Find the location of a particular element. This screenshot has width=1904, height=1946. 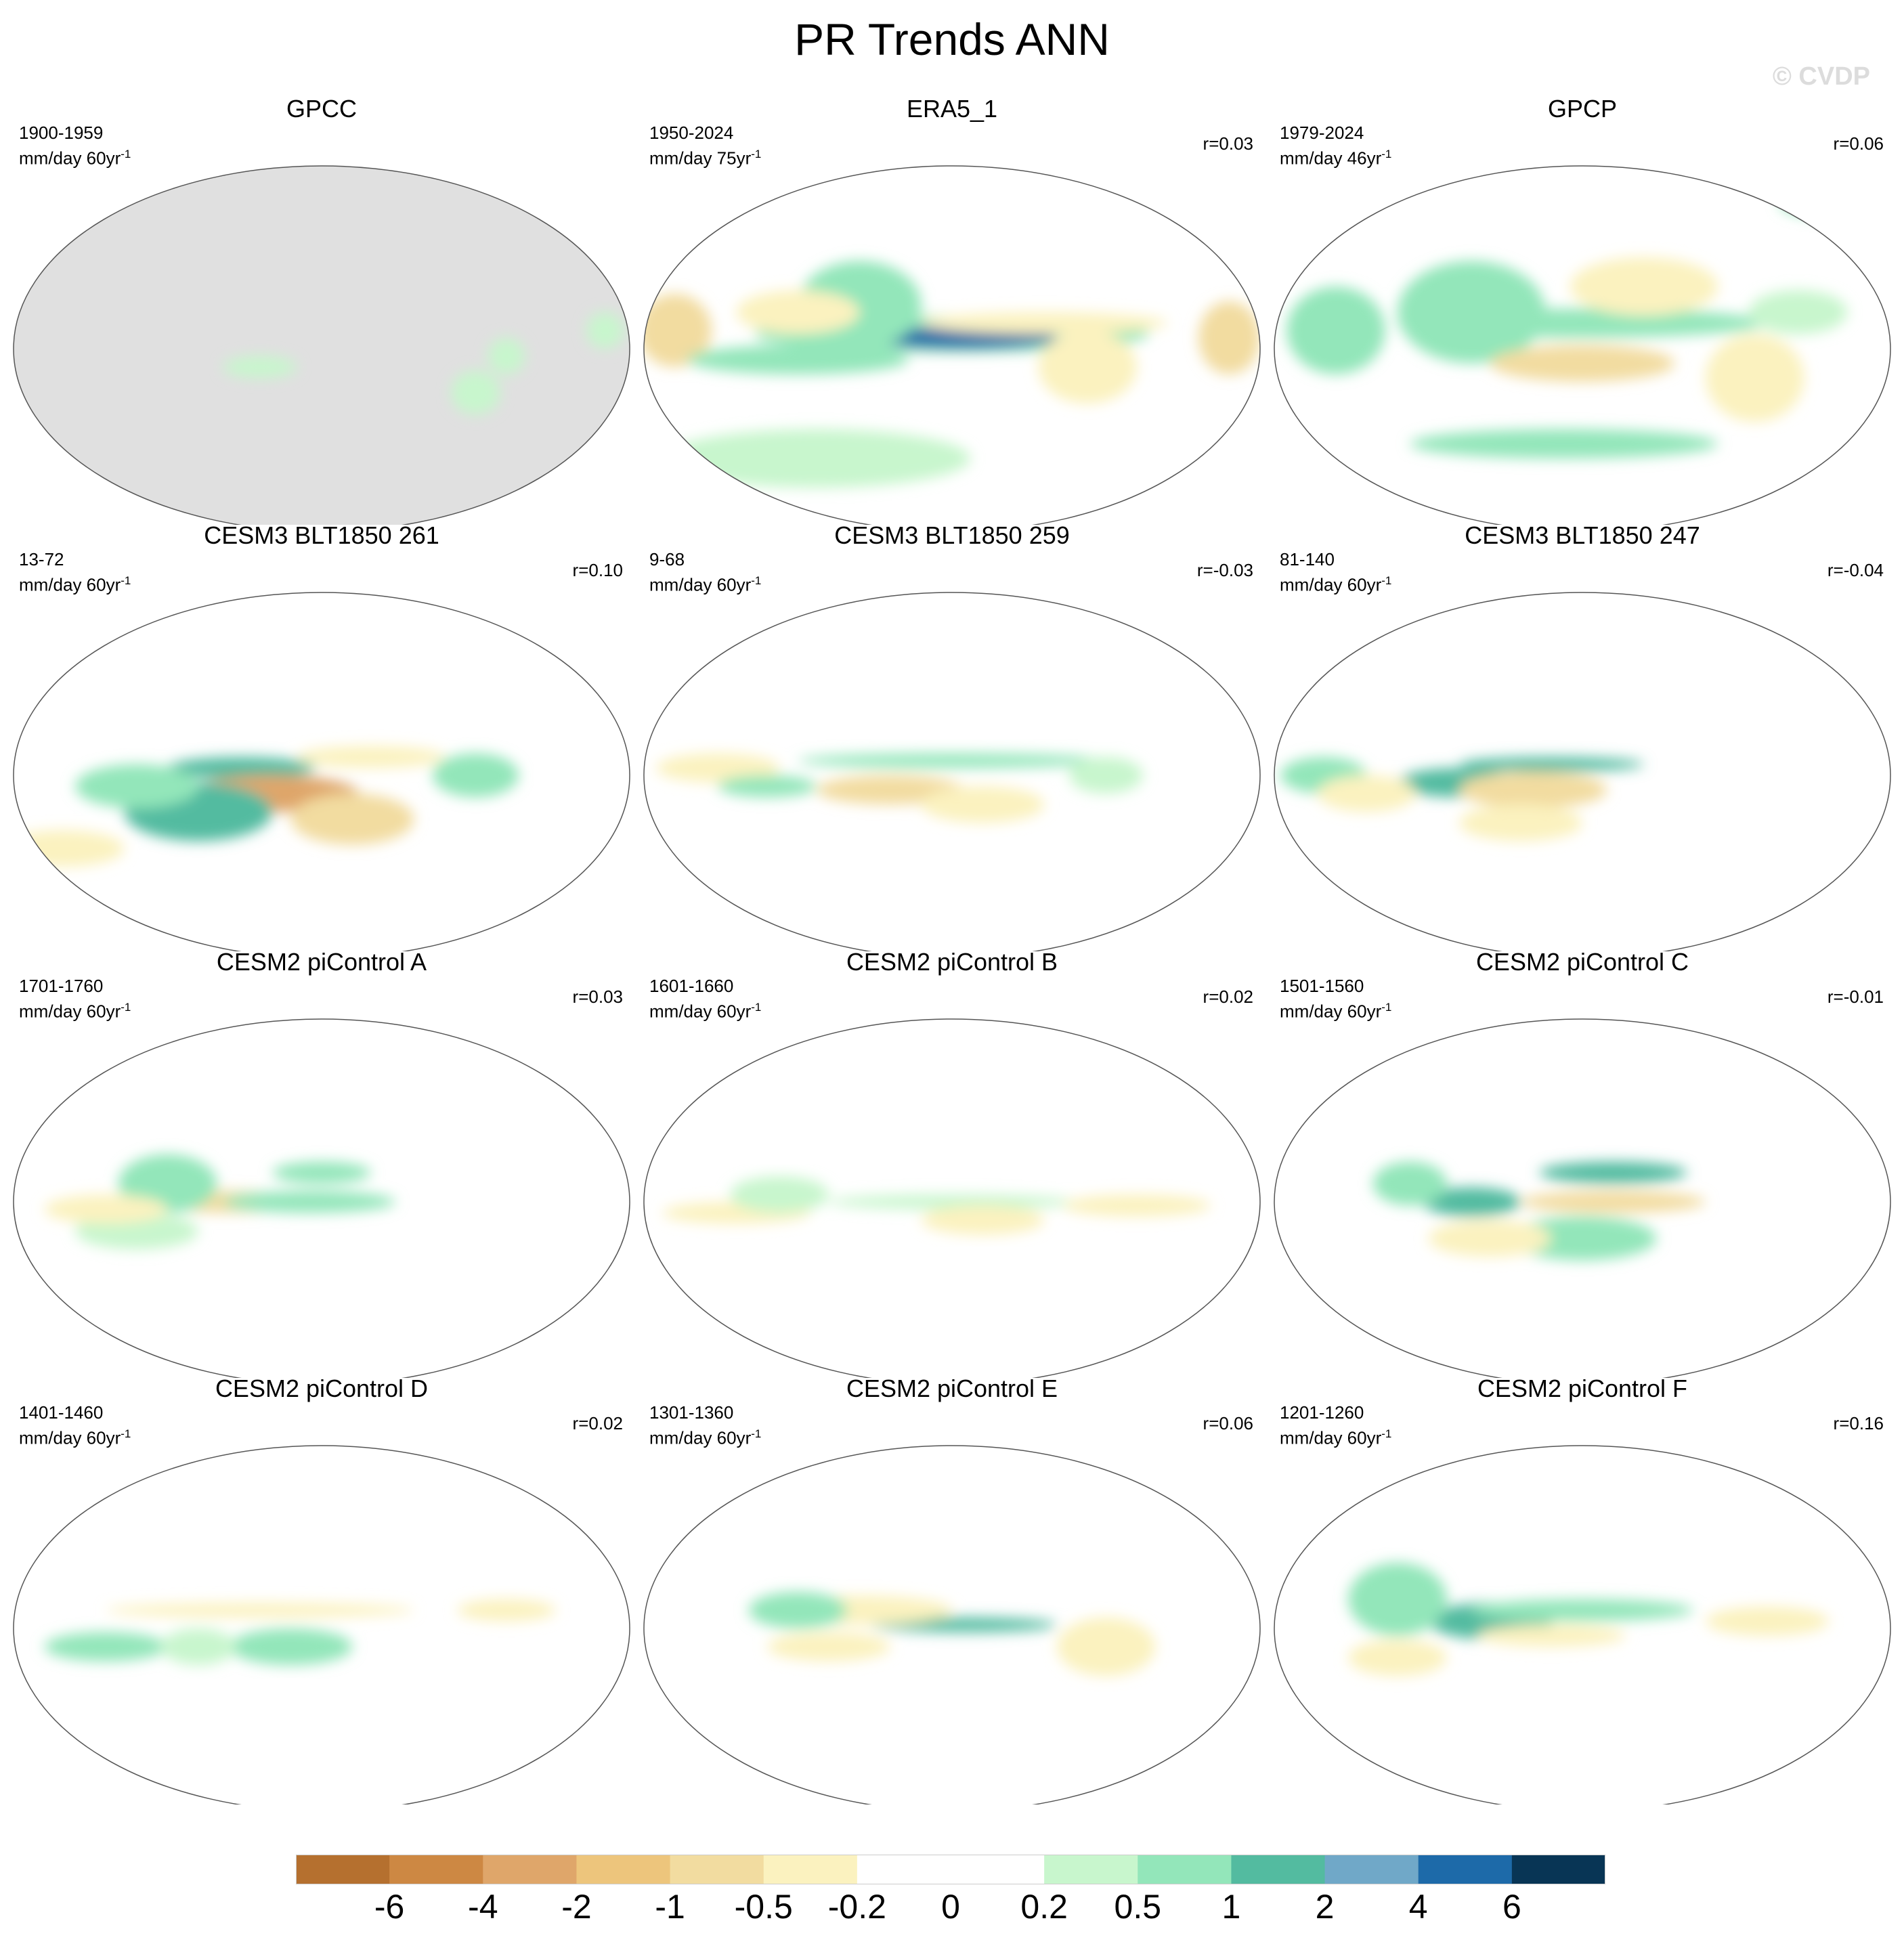

panel-period: 1501-1560 is located at coordinates (1322, 986).